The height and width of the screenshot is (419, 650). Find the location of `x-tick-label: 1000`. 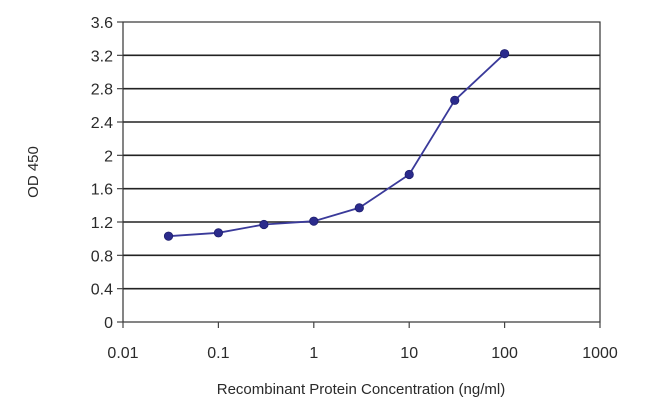

x-tick-label: 1000 is located at coordinates (600, 353).